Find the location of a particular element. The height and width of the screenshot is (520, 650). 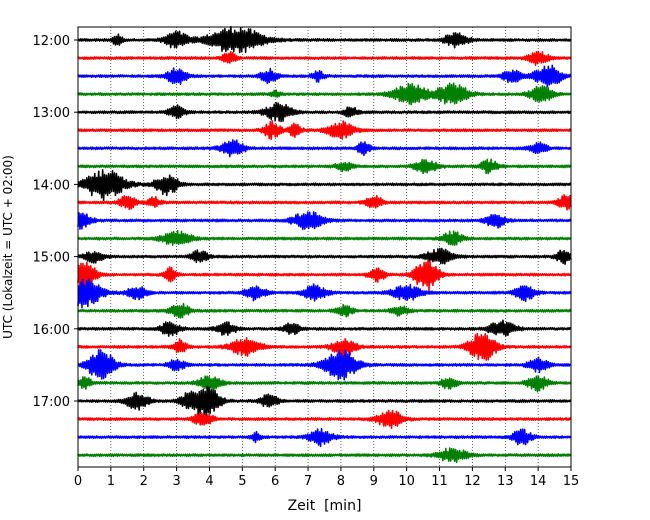

y-tick-label: 12:00 is located at coordinates (51, 41).